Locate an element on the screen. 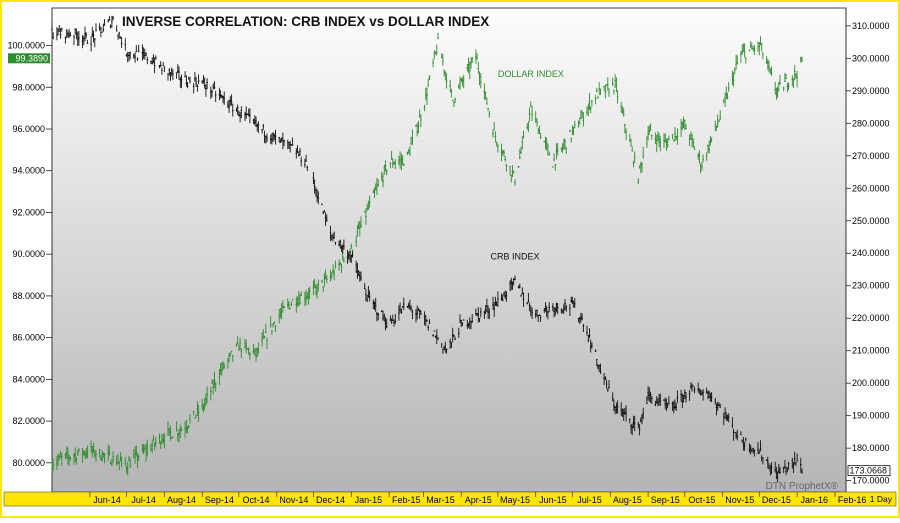 This screenshot has height=523, width=900. left-tick-label: 94.0000 is located at coordinates (28, 171).